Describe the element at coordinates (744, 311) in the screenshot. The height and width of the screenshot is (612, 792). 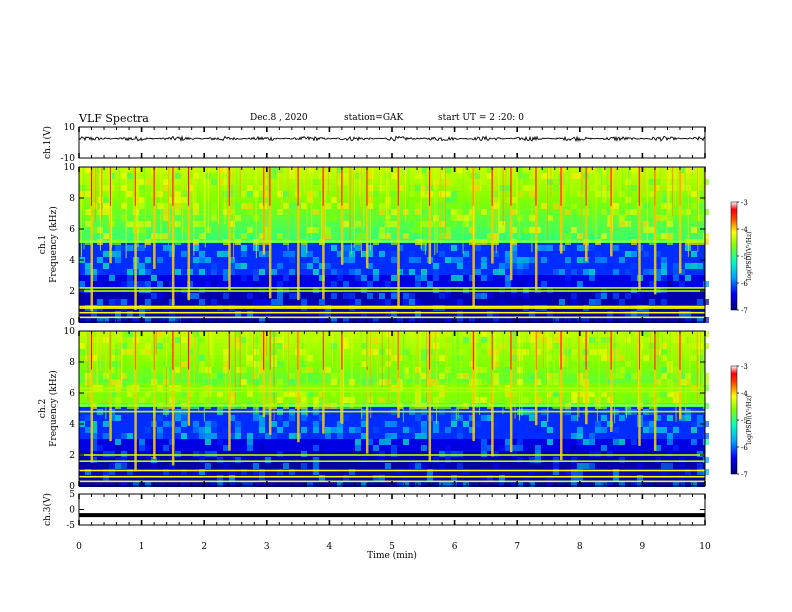
I see `colorbar-tick-label: -7` at that location.